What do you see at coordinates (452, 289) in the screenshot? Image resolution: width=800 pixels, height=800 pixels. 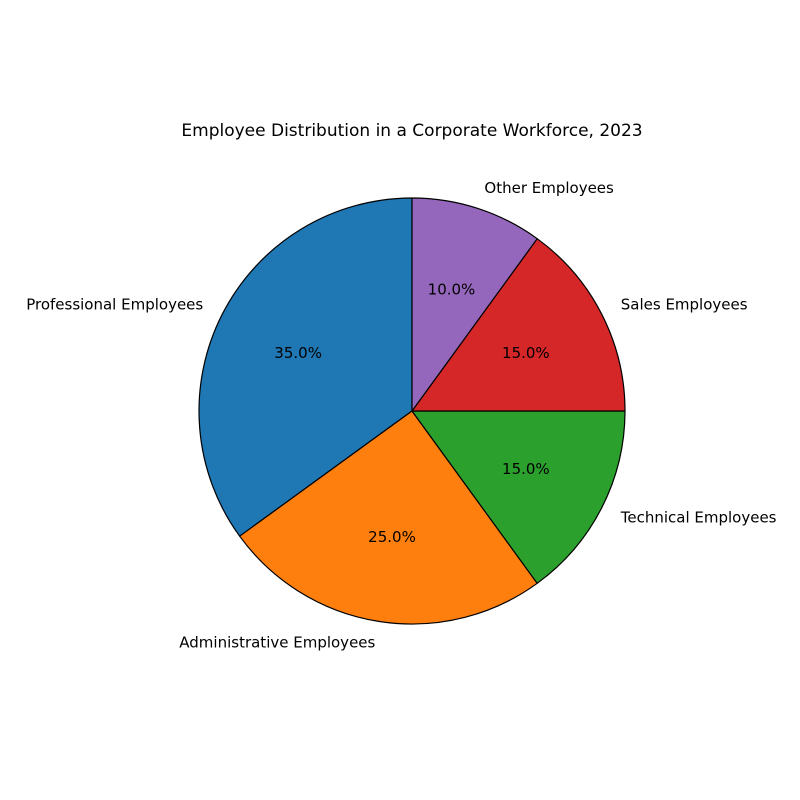 I see `slice-percent-label: 10.0%` at bounding box center [452, 289].